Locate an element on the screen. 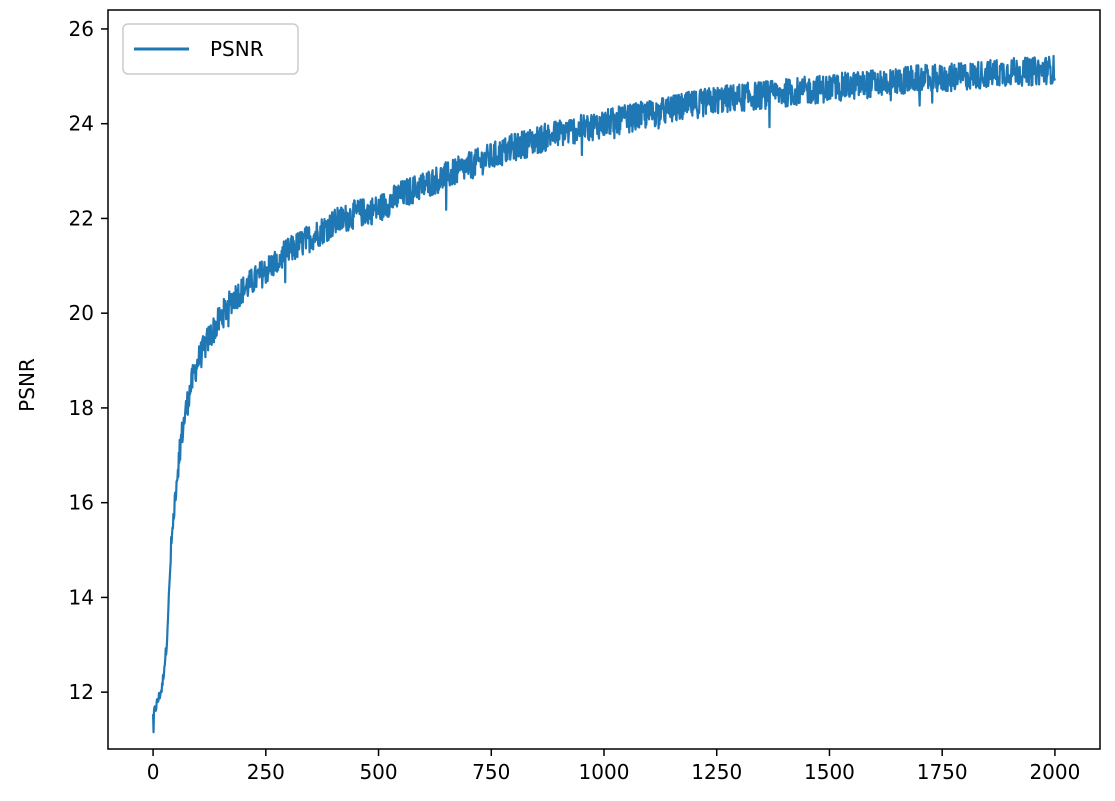 Image resolution: width=1115 pixels, height=801 pixels. legend: PSNR is located at coordinates (210, 49).